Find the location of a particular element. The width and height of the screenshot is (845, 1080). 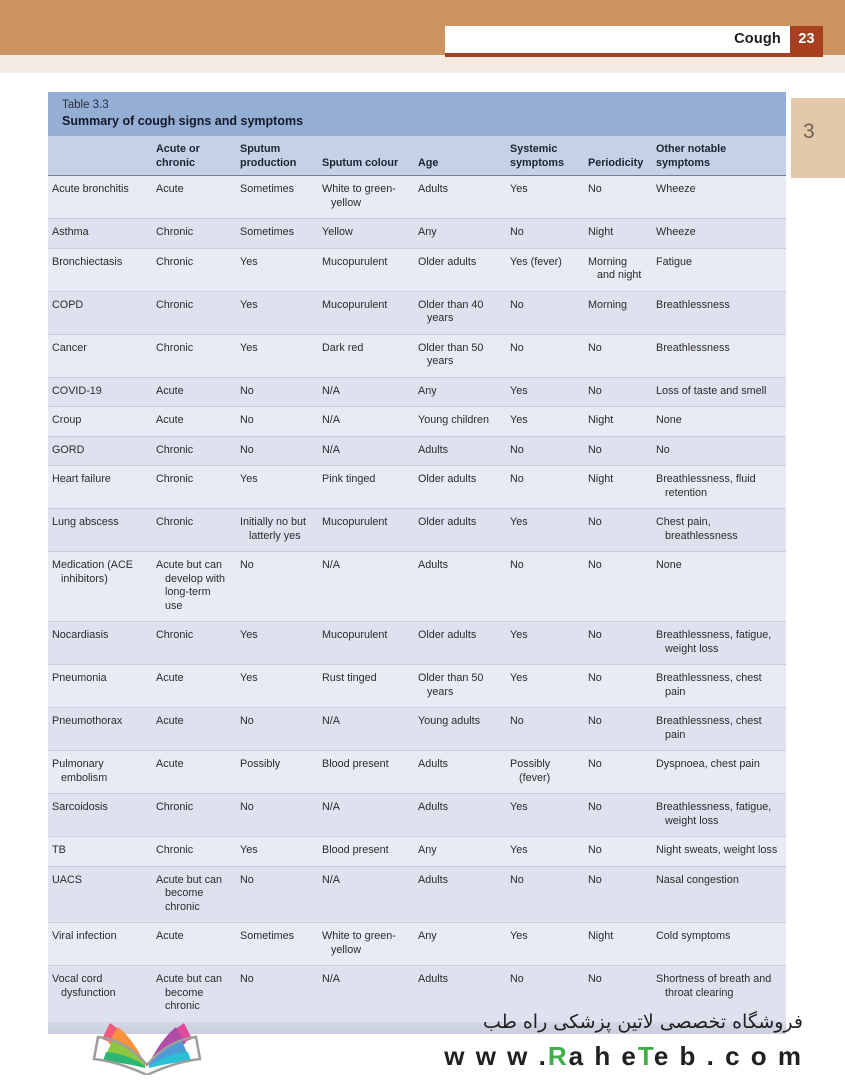

table-cell: Breathlessness, chest pain is located at coordinates (719, 729).